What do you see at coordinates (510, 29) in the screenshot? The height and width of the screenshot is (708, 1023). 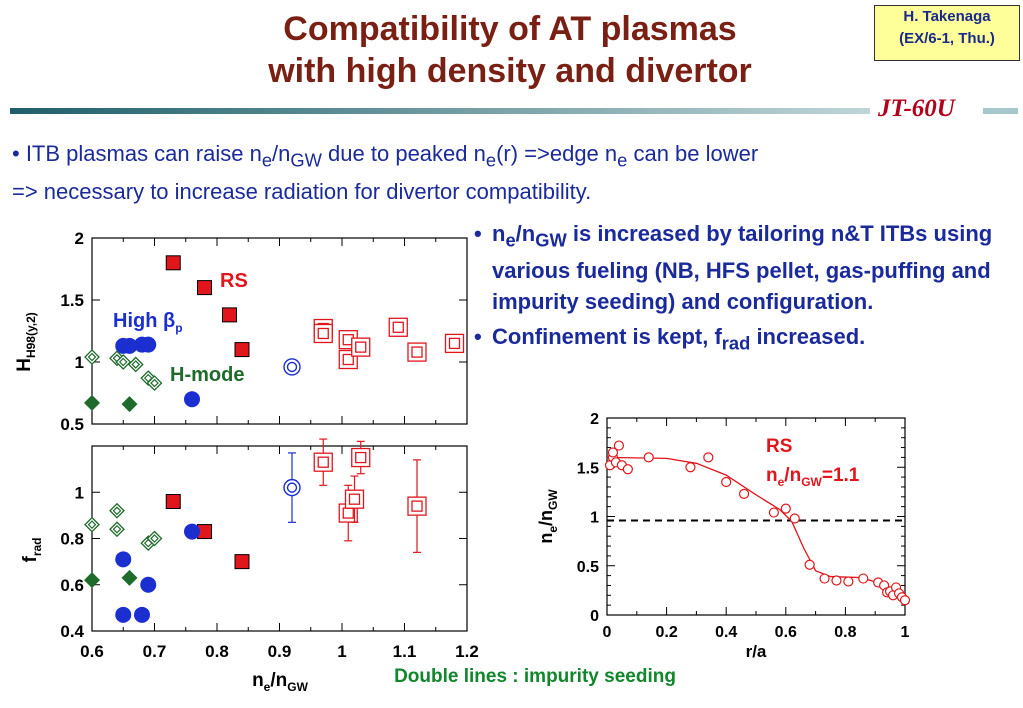 I see `title-line-1: Compatibility of AT plasmas` at bounding box center [510, 29].